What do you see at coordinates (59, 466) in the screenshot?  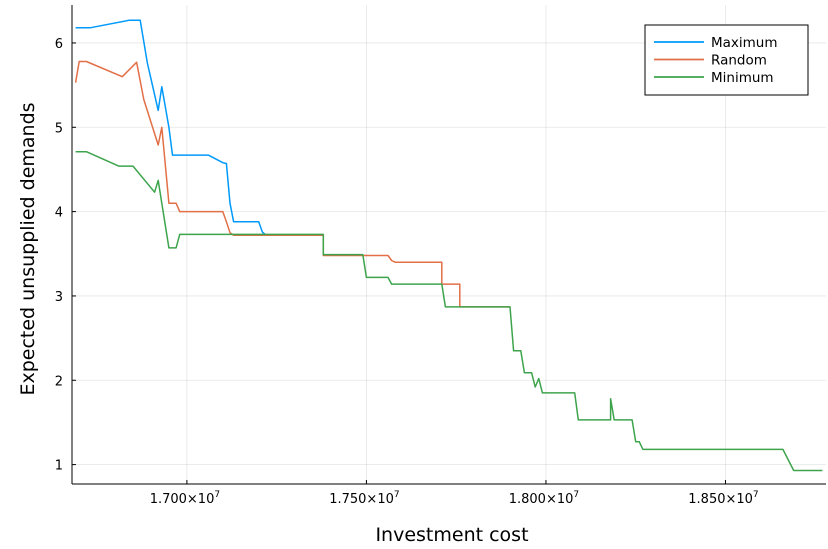 I see `y-tick-label: 1` at bounding box center [59, 466].